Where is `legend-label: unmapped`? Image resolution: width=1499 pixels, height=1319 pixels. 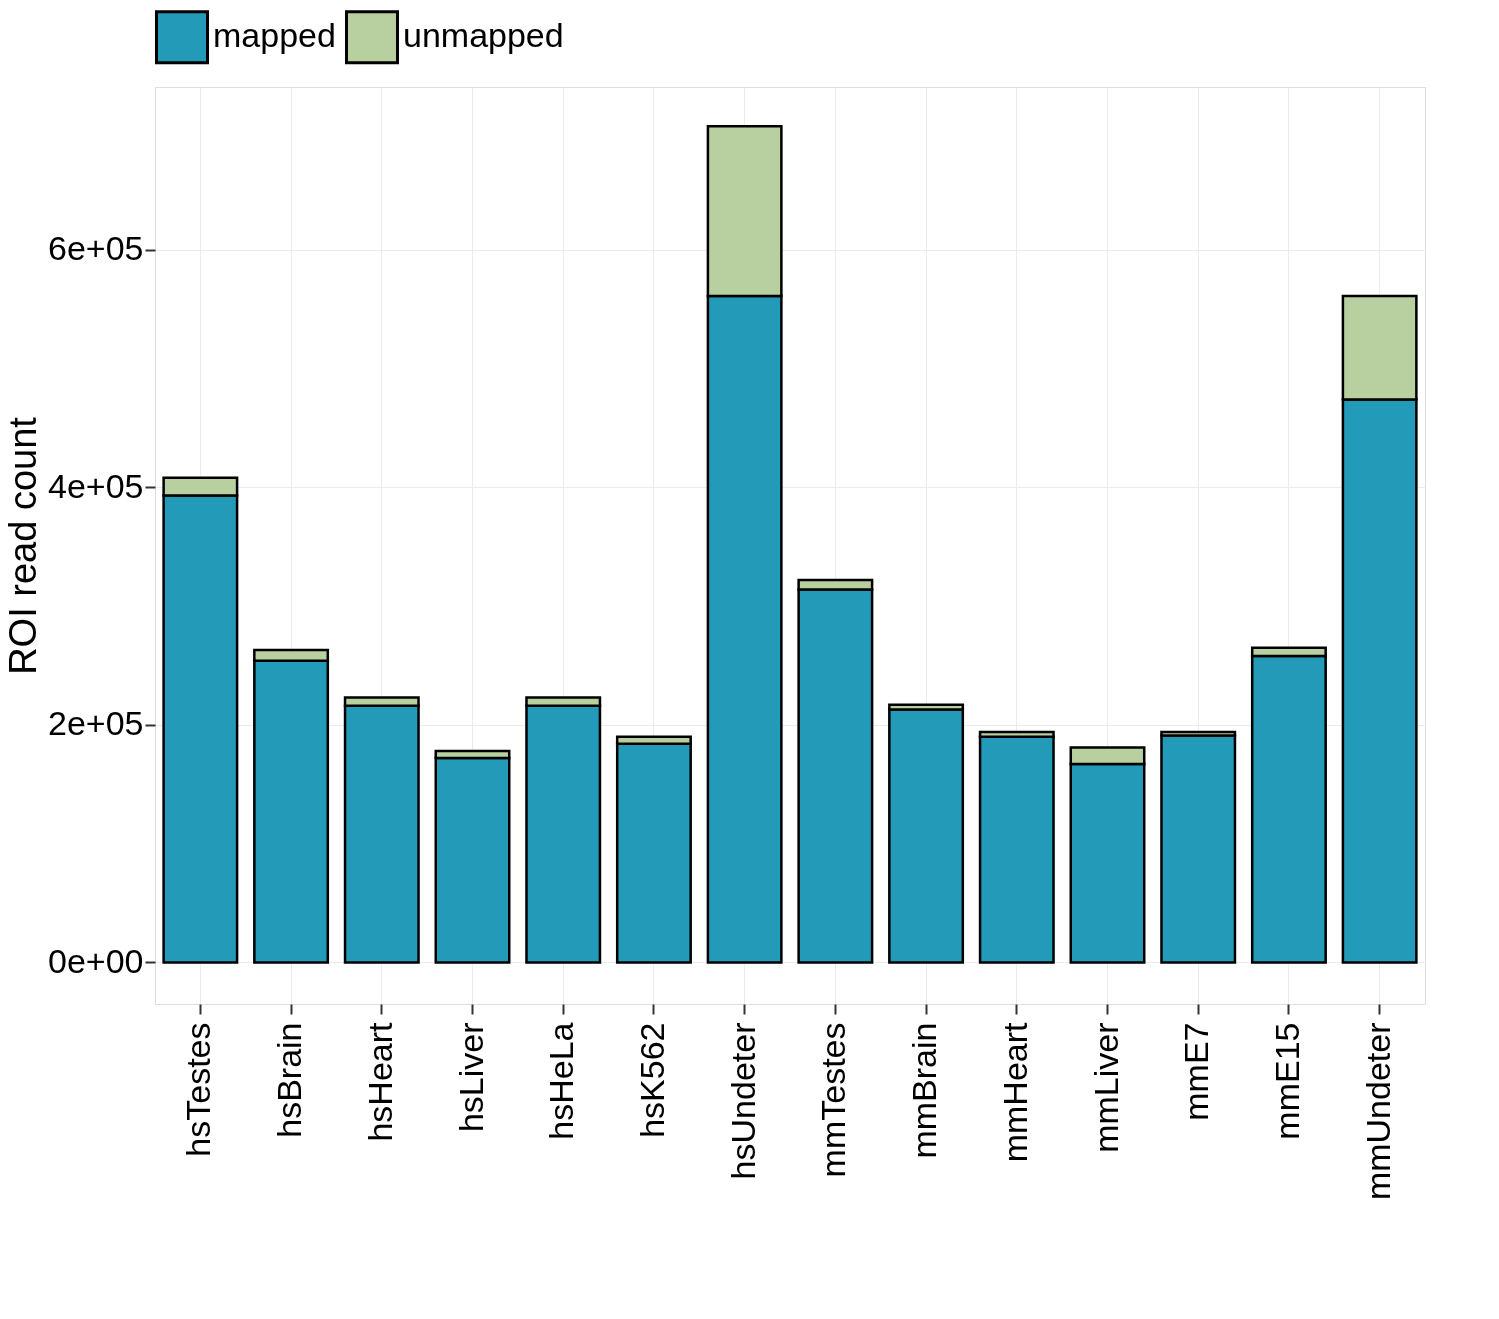
legend-label: unmapped is located at coordinates (483, 35).